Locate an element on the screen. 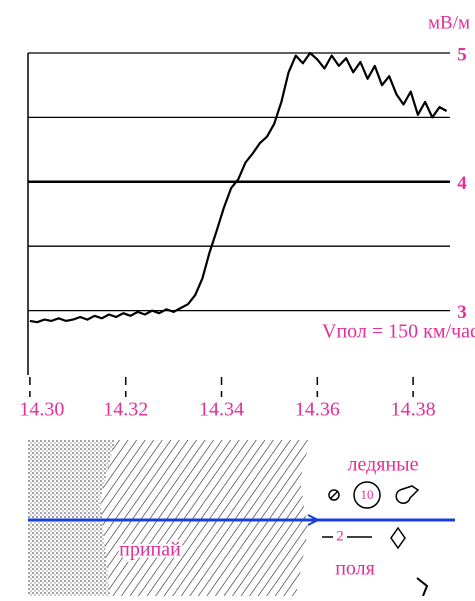  x-tick-label: 14.34 is located at coordinates (221, 410).